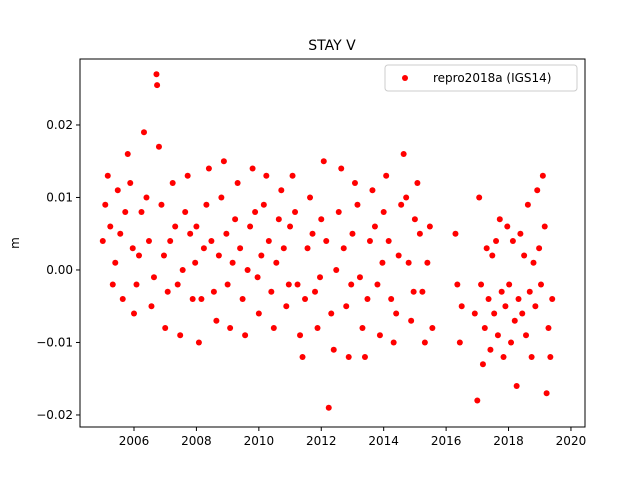 The height and width of the screenshot is (484, 640). I want to click on x-tick-label: 2014, so click(383, 441).